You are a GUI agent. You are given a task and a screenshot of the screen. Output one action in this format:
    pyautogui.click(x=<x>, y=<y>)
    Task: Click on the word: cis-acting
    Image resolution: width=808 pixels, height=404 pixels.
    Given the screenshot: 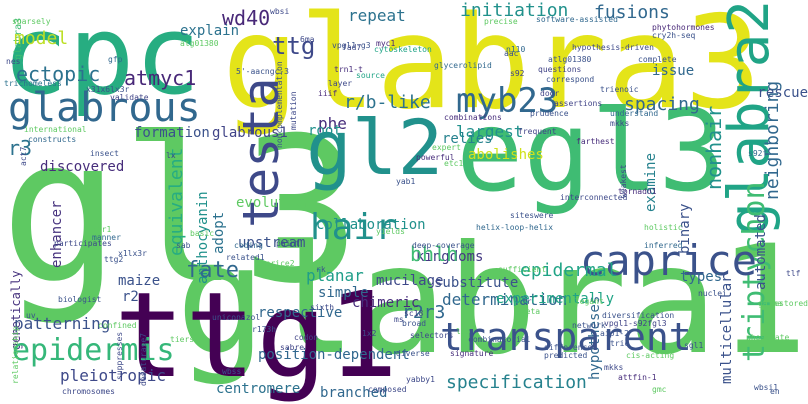 What is the action you would take?
    pyautogui.click(x=650, y=355)
    